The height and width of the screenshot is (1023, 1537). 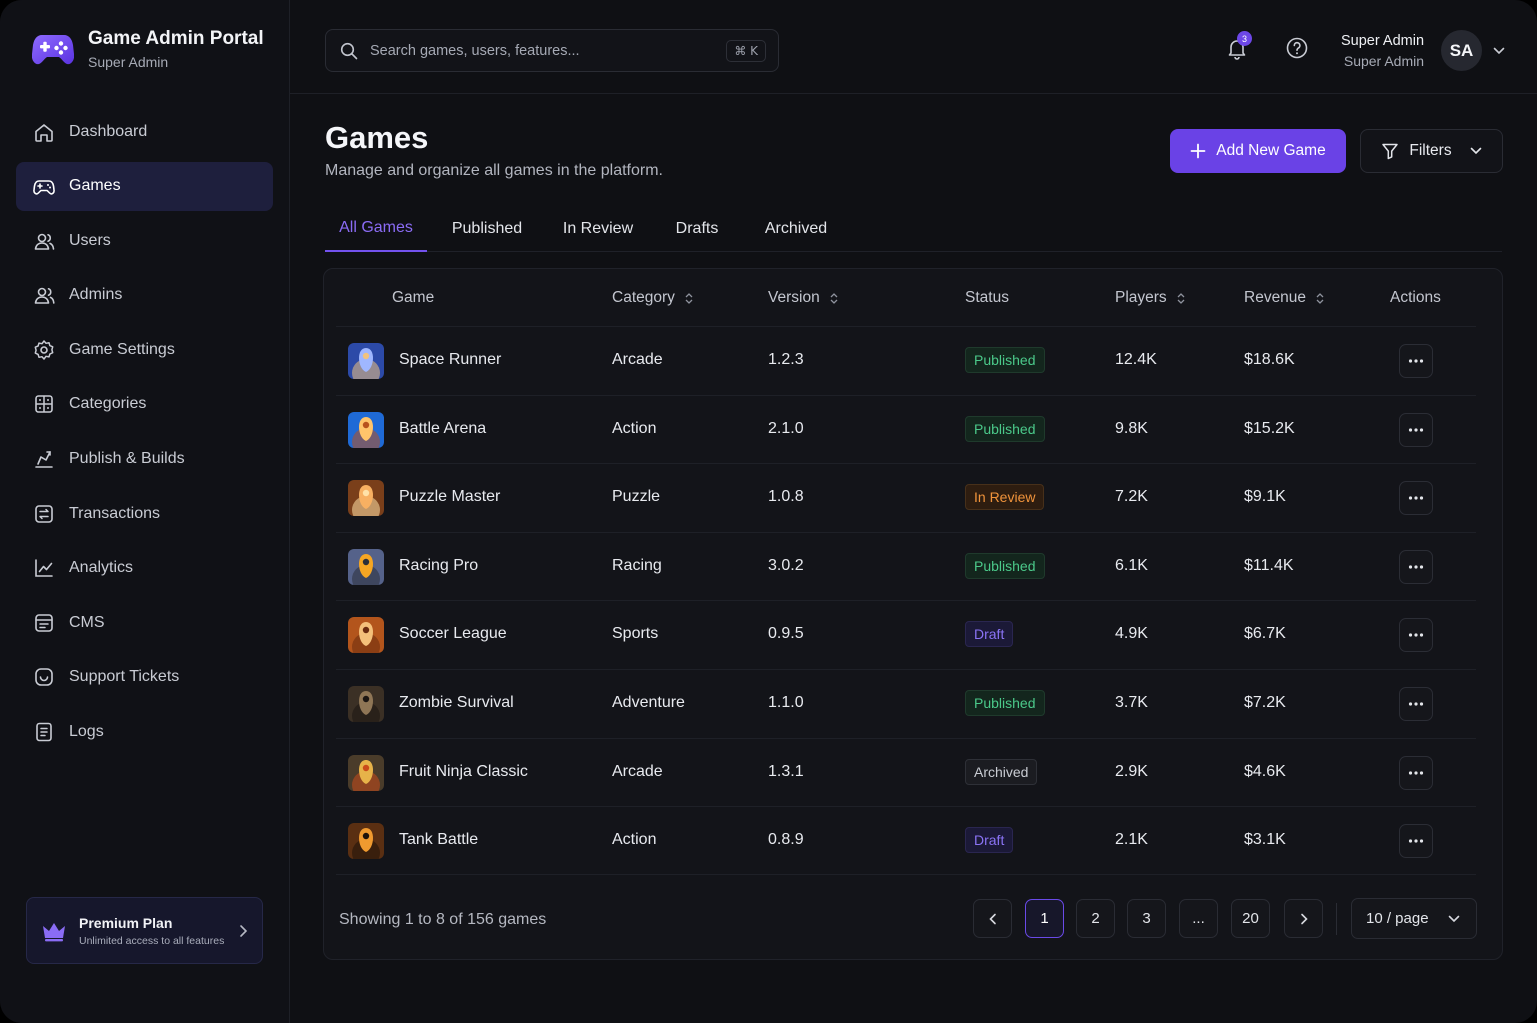 What do you see at coordinates (906, 634) in the screenshot?
I see `table-row: Soccer League Sports 0.9.5 Draft 4.9K $6.7K` at bounding box center [906, 634].